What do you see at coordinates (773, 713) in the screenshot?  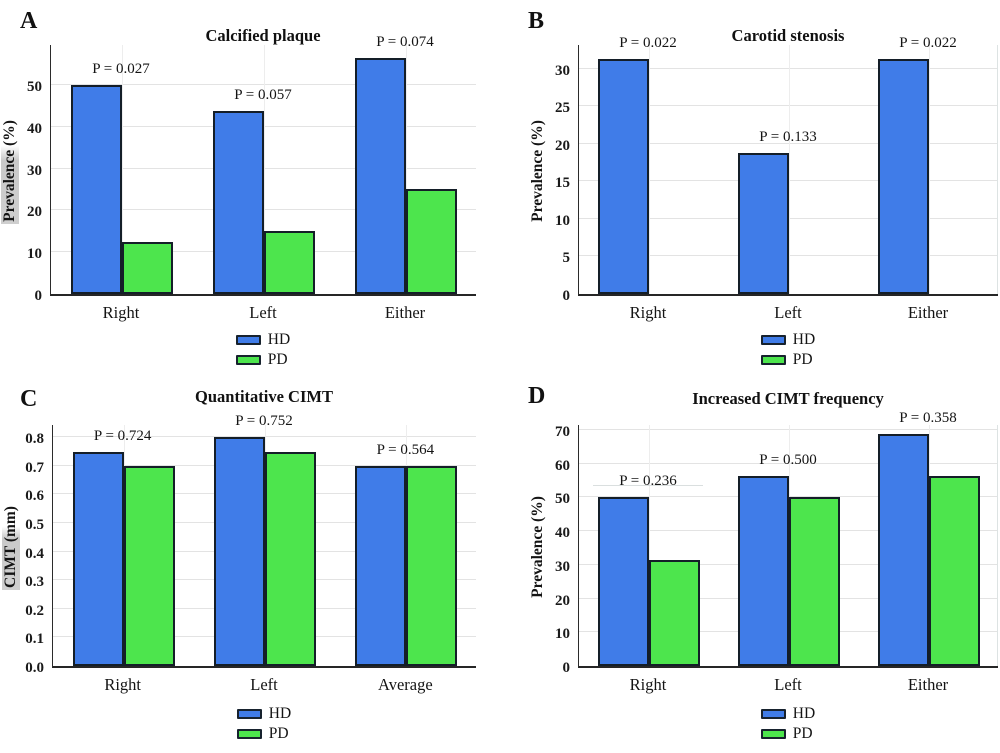 I see `legend-swatch-hd` at bounding box center [773, 713].